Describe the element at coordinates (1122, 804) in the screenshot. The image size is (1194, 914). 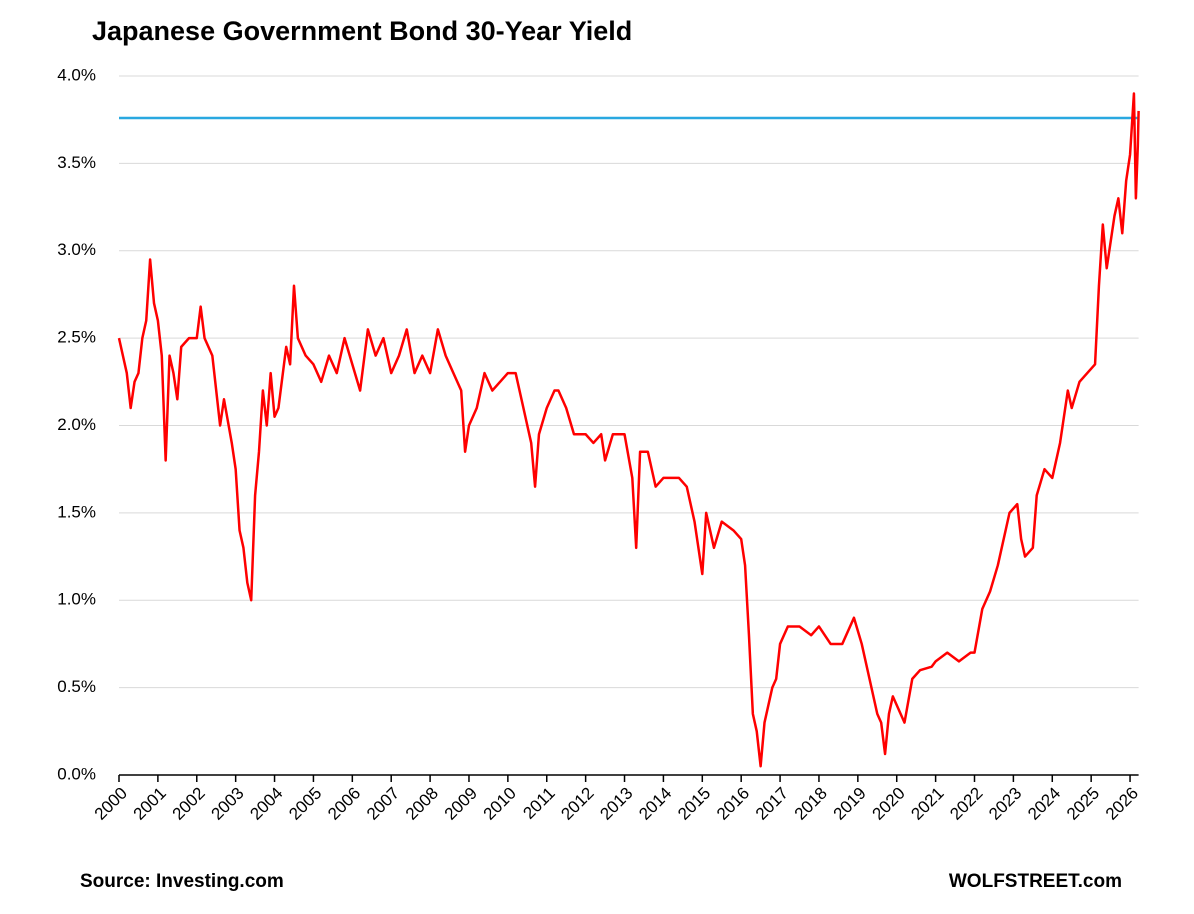
I see `x-tick-label: 2026` at that location.